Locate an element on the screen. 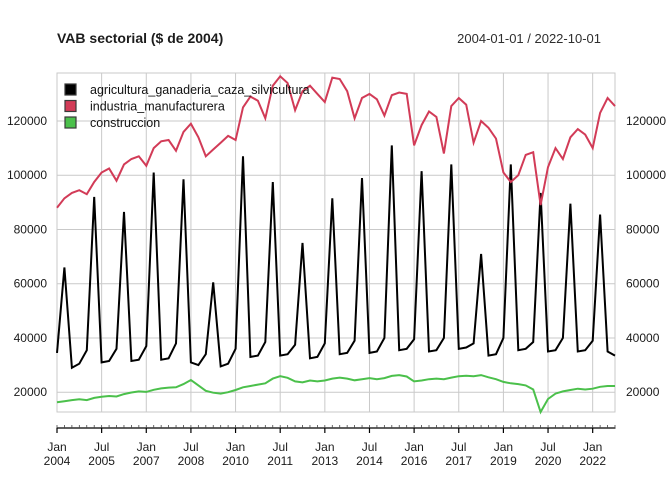 This screenshot has height=480, width=672. chart-title: VAB sectorial ($ de 2004) is located at coordinates (140, 38).